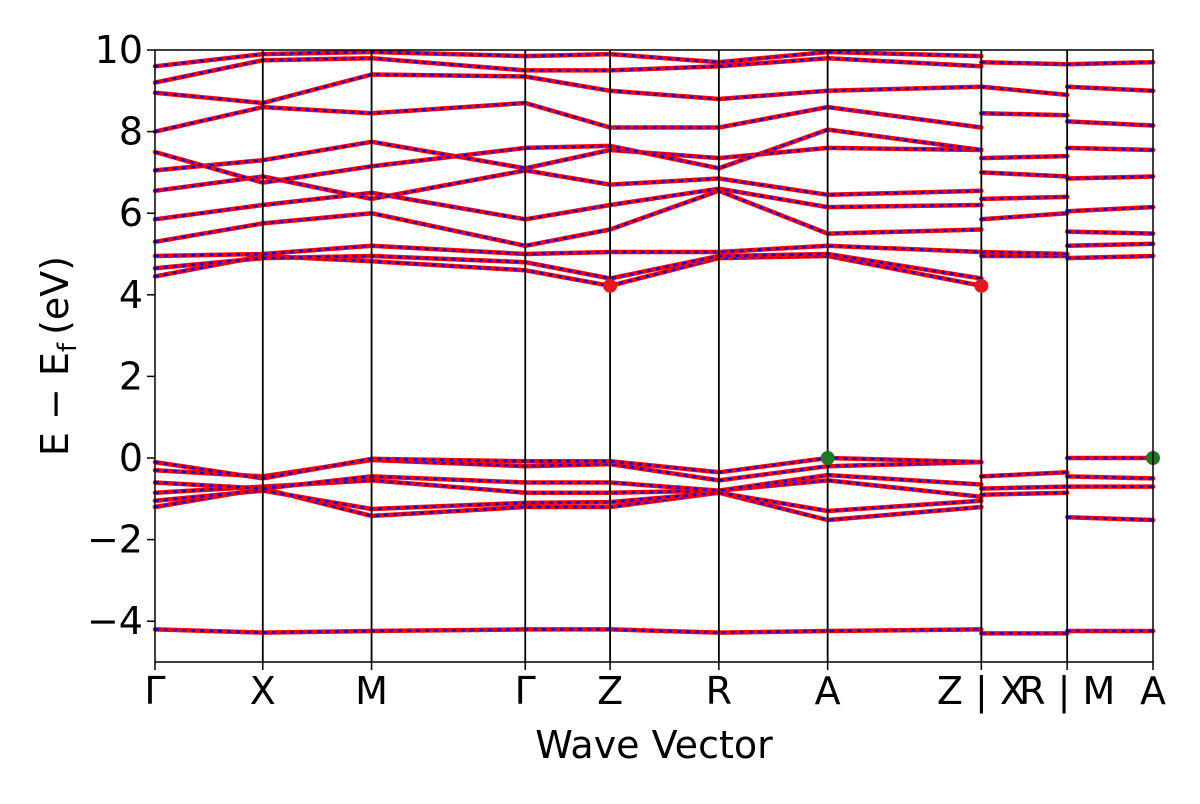 This screenshot has height=804, width=1200. I want to click on x-tick-label-7: Z | X, so click(981, 691).